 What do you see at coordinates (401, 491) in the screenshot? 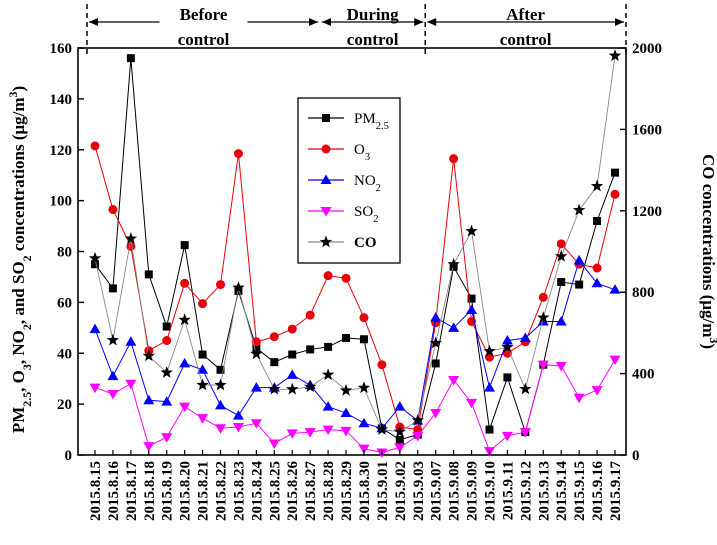
I see `x-tick-label-17: 2015.9.02` at bounding box center [401, 491].